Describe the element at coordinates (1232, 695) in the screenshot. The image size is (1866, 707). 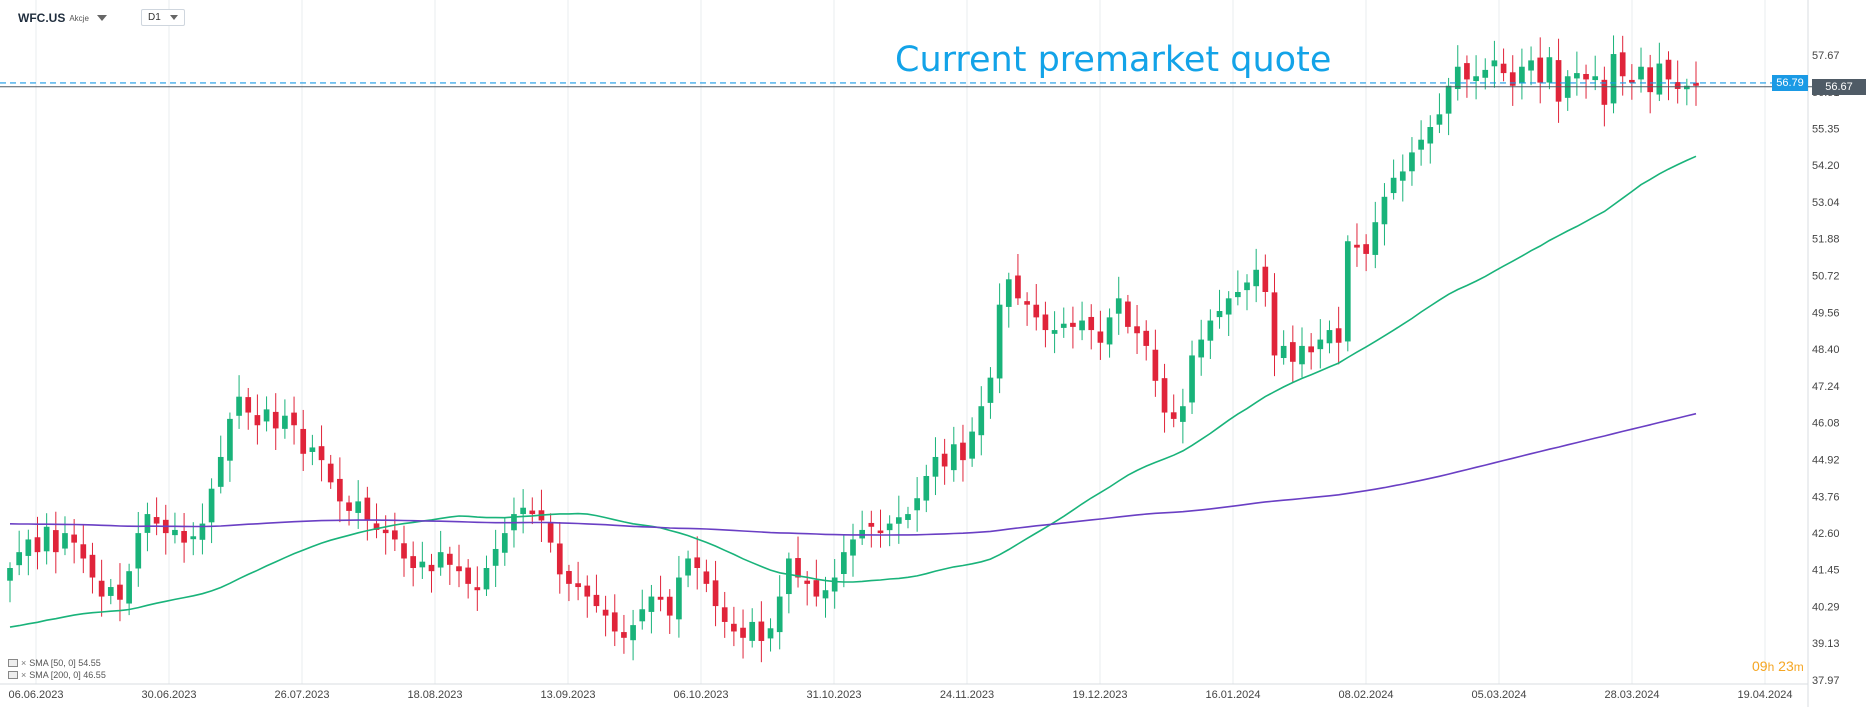
I see `x-tick-label: 16.01.2024` at that location.